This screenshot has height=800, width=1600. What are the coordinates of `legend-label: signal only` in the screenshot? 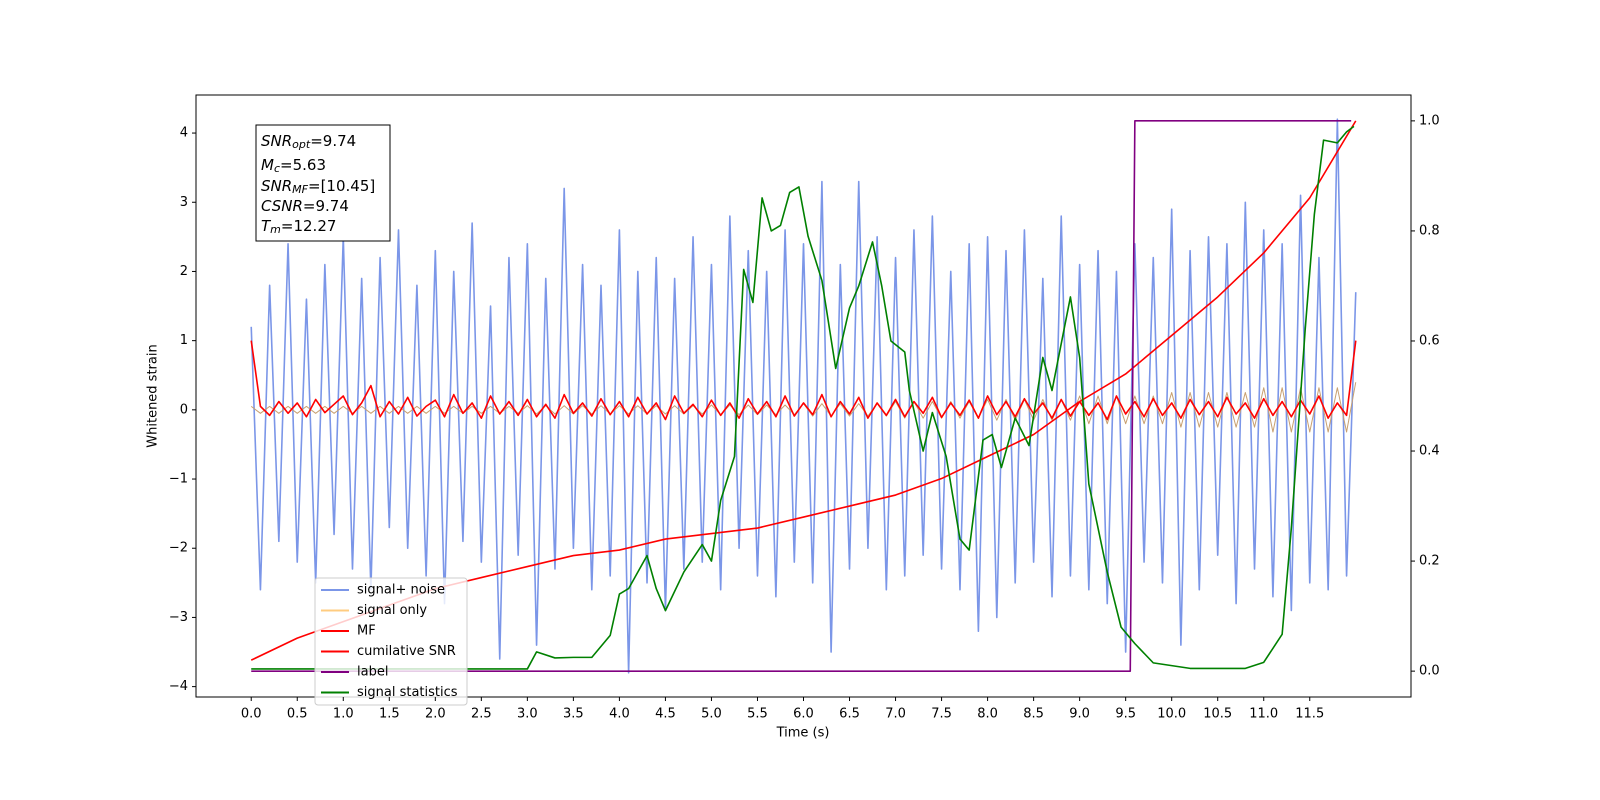 It's located at (392, 610).